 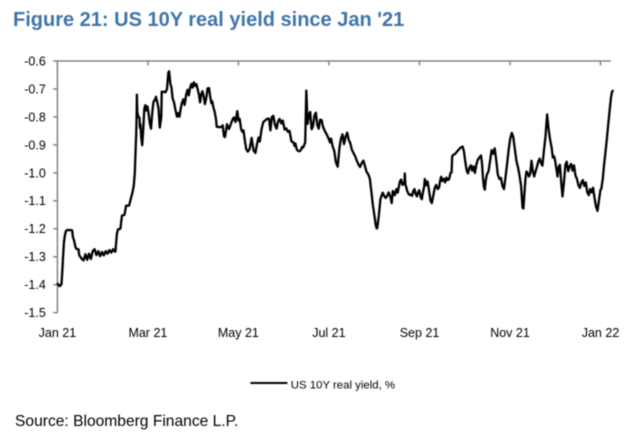 I want to click on svg-text: -0.7, so click(x=35, y=89).